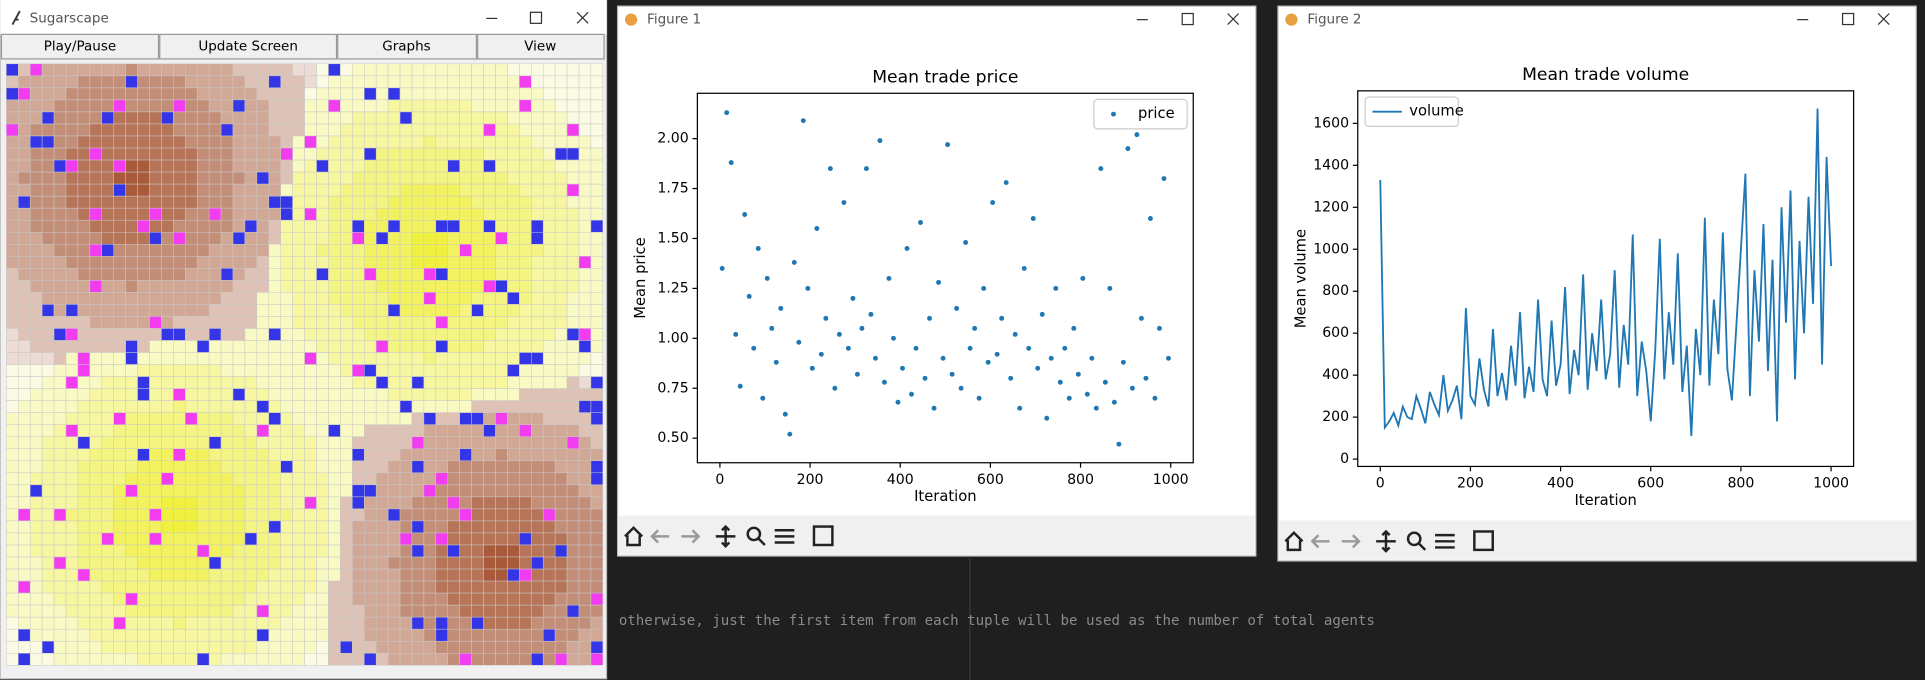 Image resolution: width=1925 pixels, height=680 pixels. What do you see at coordinates (248, 46) in the screenshot?
I see `update-screen-button` at bounding box center [248, 46].